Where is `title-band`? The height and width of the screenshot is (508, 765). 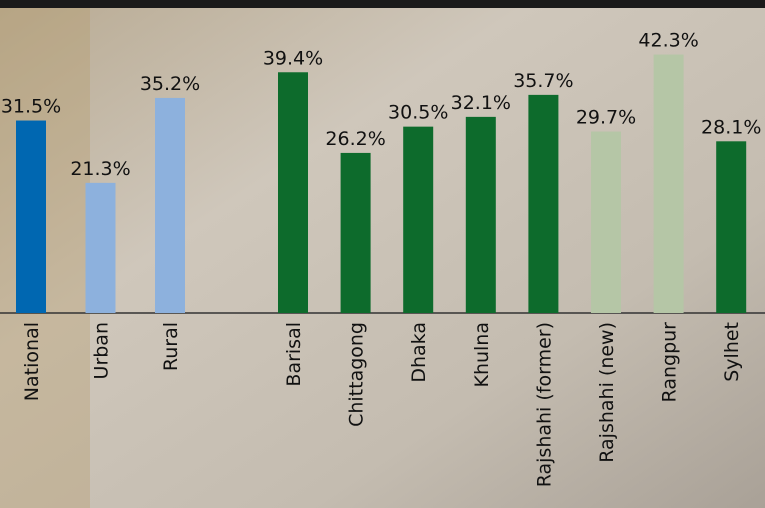 title-band is located at coordinates (382, 4).